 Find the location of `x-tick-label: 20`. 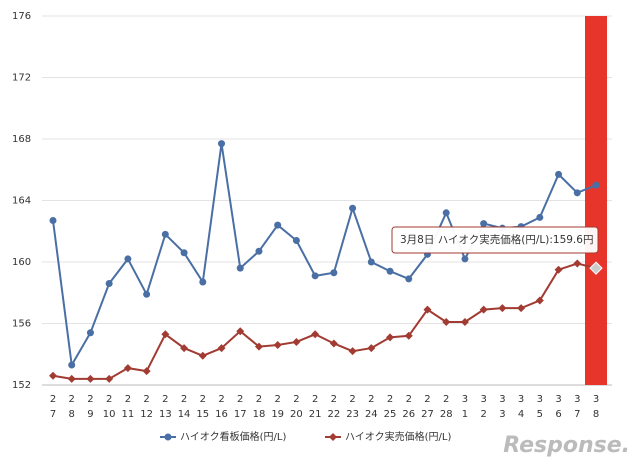

x-tick-label: 20 is located at coordinates (296, 414).